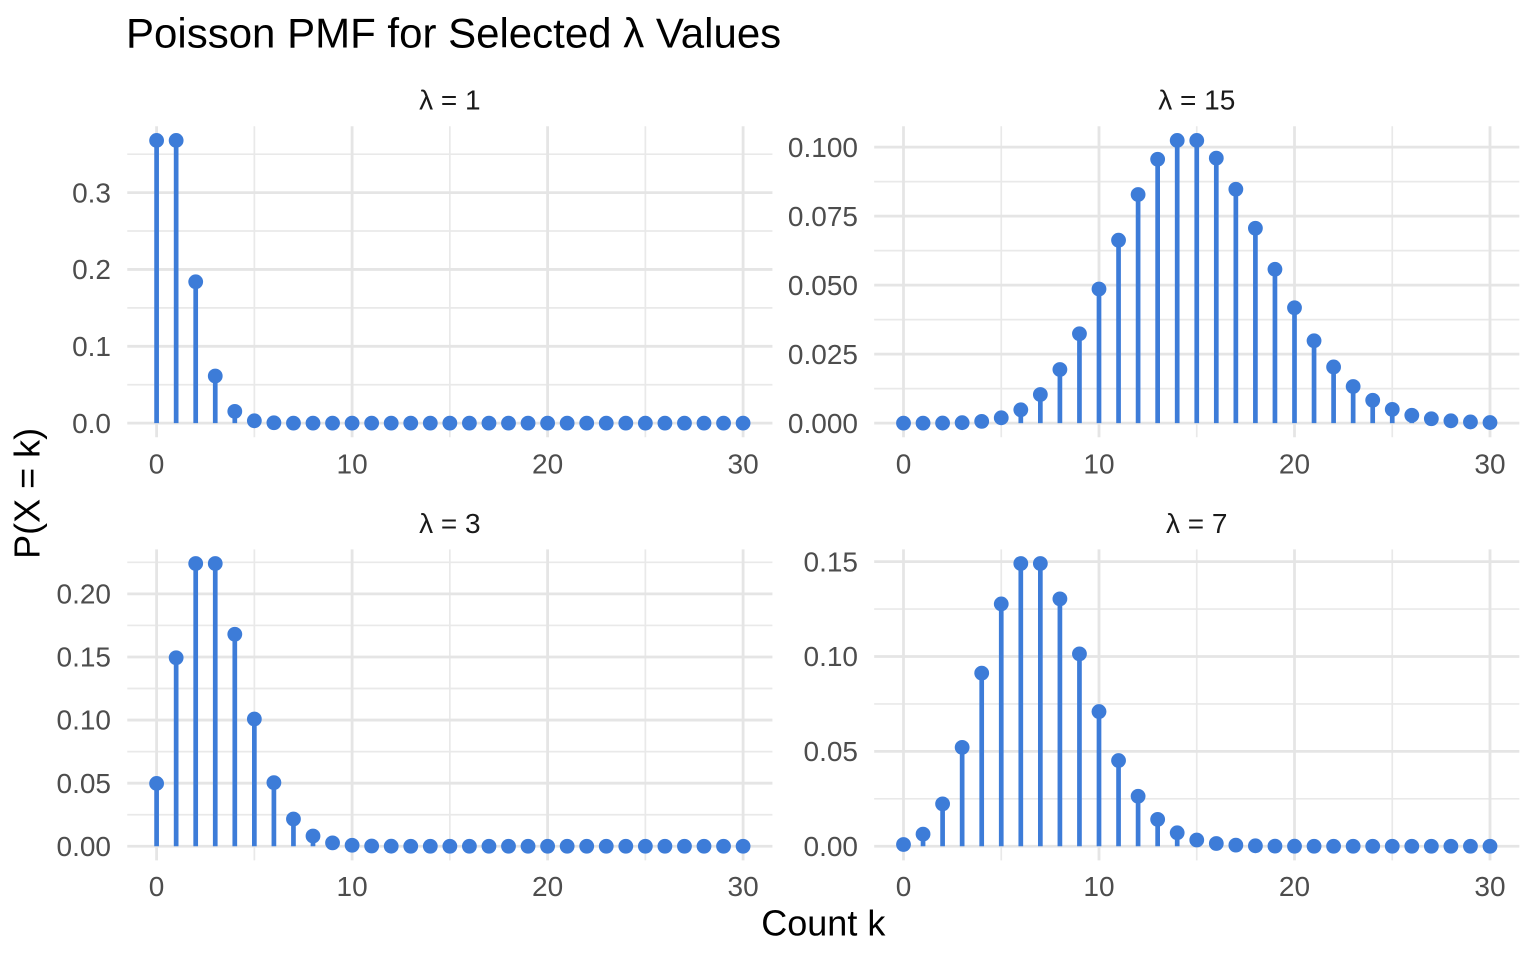 This screenshot has height=960, width=1536. I want to click on svg-text: P(X = k), so click(27, 493).